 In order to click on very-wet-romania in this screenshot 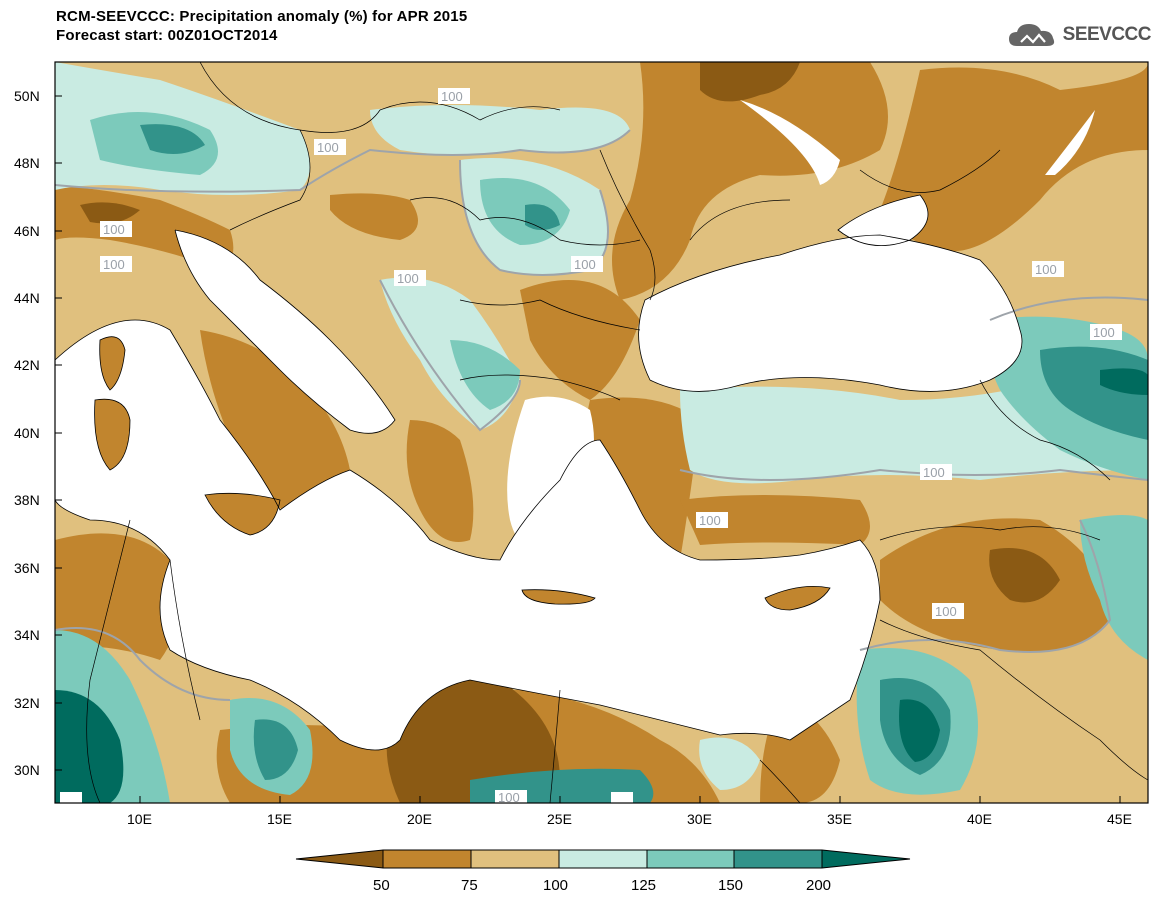, I will do `click(542, 217)`.